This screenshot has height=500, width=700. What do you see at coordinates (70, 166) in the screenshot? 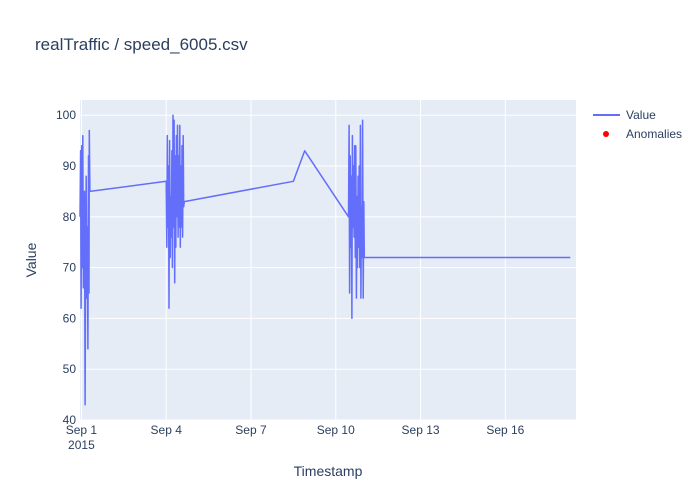
I see `y-tick-label: 90` at bounding box center [70, 166].